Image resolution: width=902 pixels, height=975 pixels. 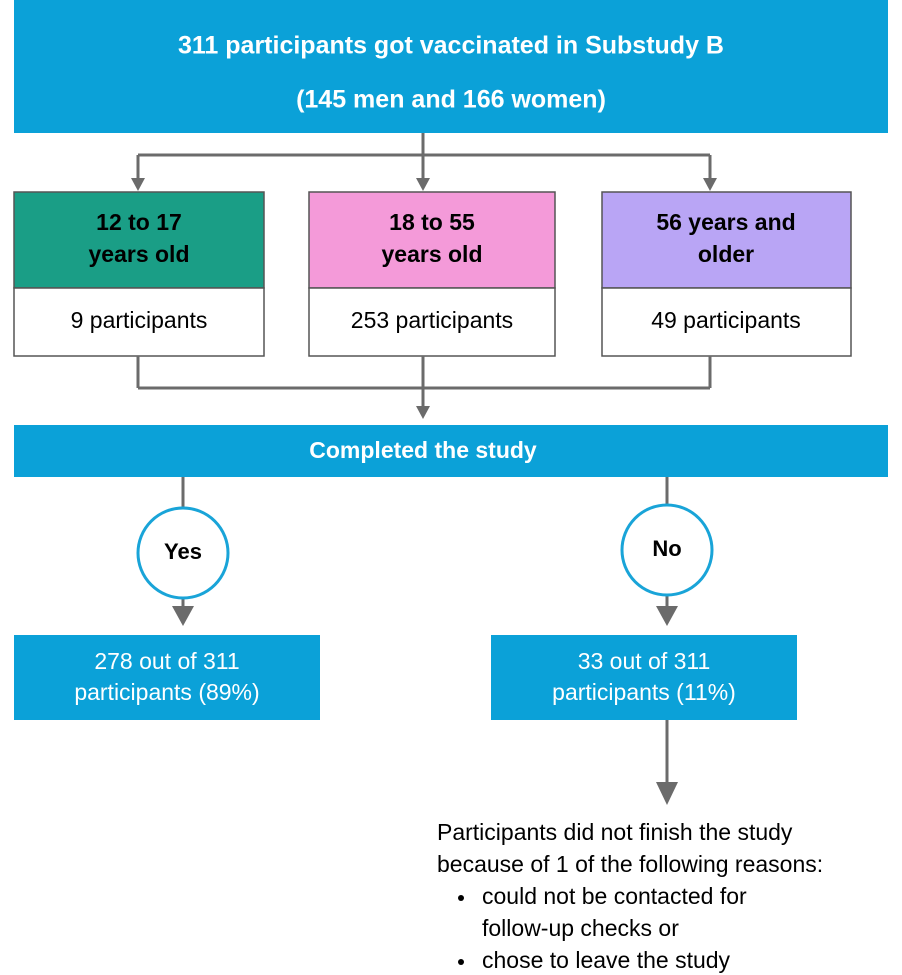 I want to click on reason: follow-up checks or, so click(x=580, y=928).